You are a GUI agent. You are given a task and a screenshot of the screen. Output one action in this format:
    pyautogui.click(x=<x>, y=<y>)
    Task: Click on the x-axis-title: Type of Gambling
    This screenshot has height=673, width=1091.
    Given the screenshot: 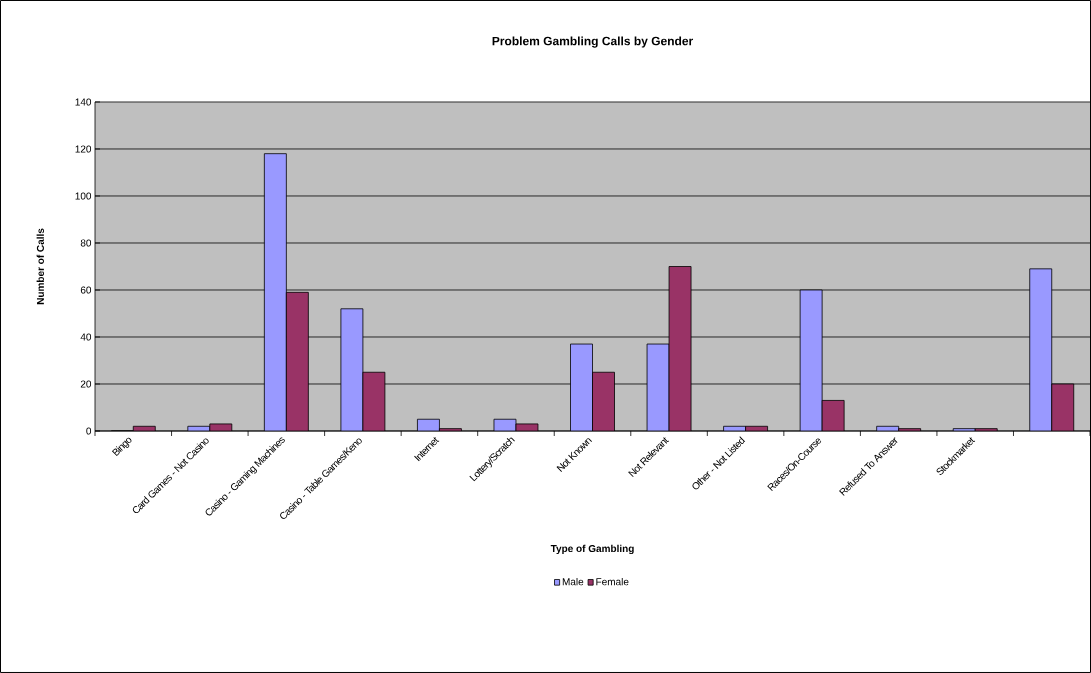 What is the action you would take?
    pyautogui.click(x=592, y=549)
    